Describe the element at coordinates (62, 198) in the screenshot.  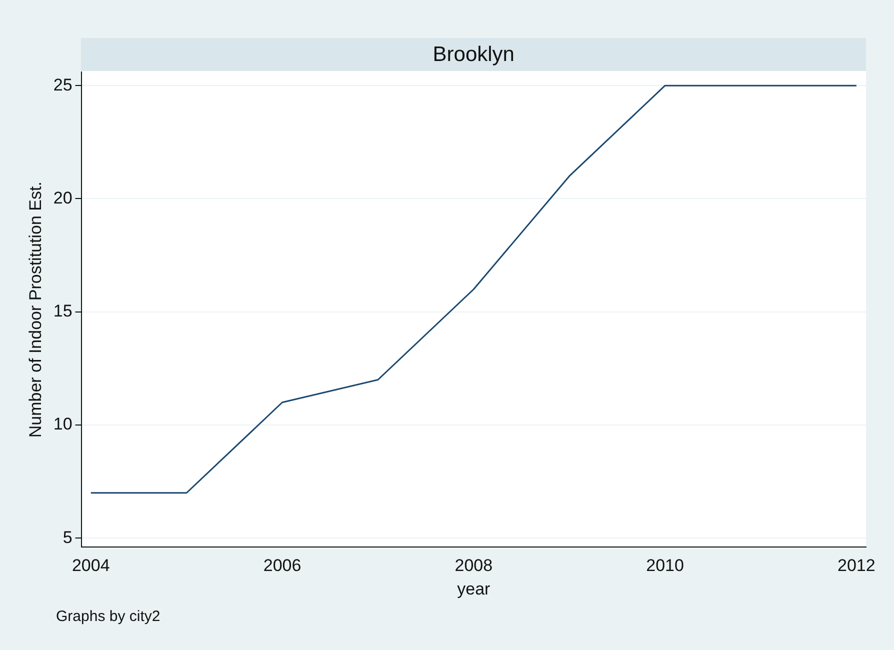
I see `y-tick-label: 20` at that location.